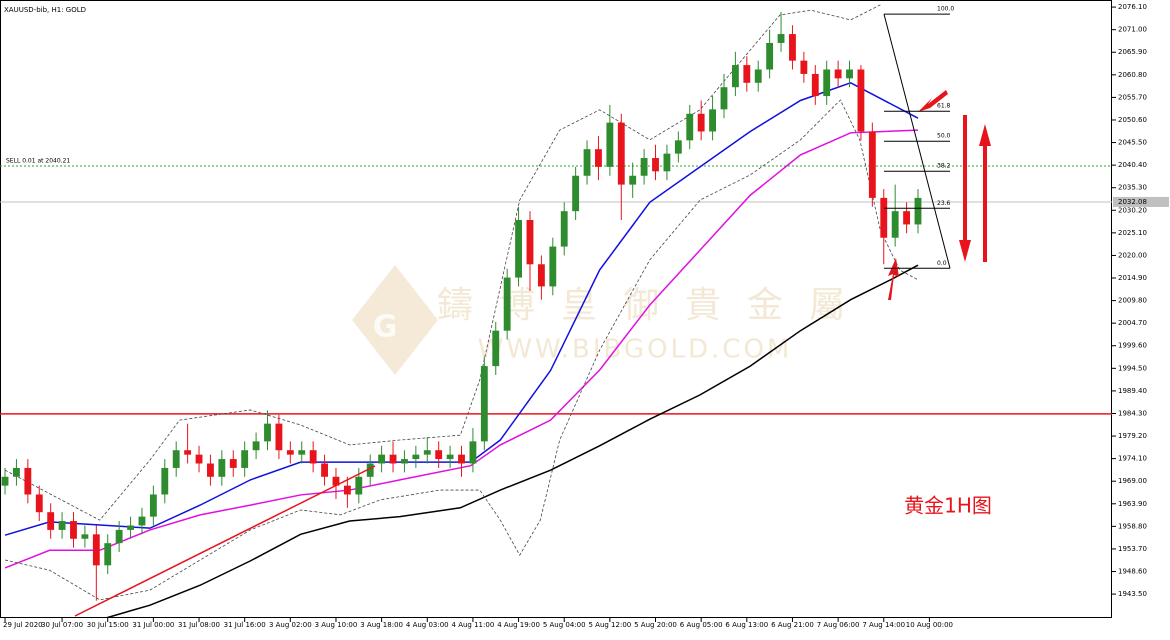 This screenshot has width=1170, height=640. I want to click on y-tick-label: 1943.50, so click(1132, 594).